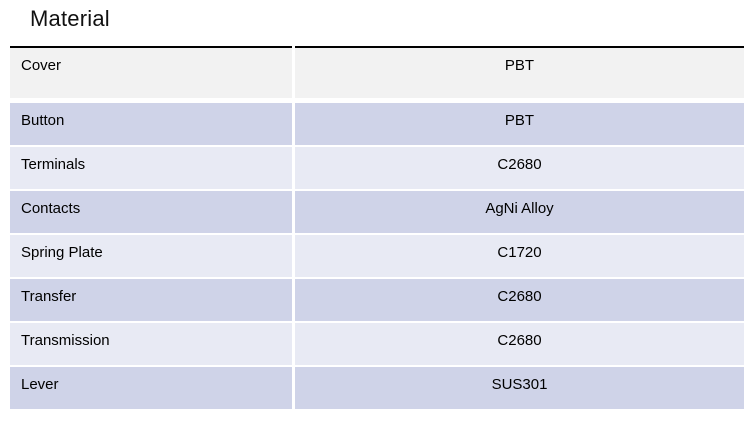  I want to click on part-name-cell: Transmission, so click(151, 344).